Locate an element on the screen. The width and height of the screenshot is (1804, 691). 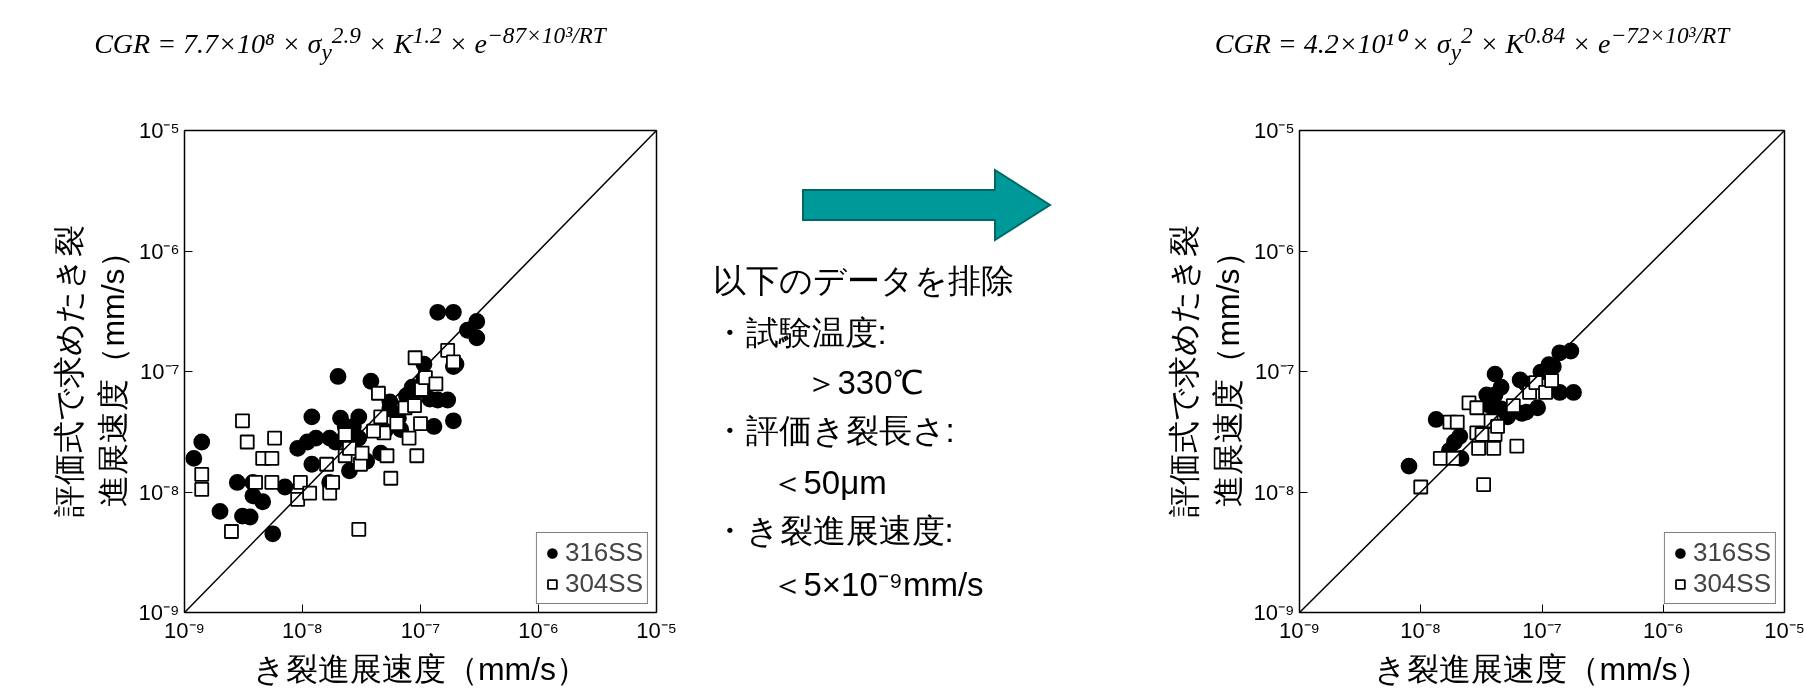
text: 以下のデータを排除 is located at coordinates (863, 280).